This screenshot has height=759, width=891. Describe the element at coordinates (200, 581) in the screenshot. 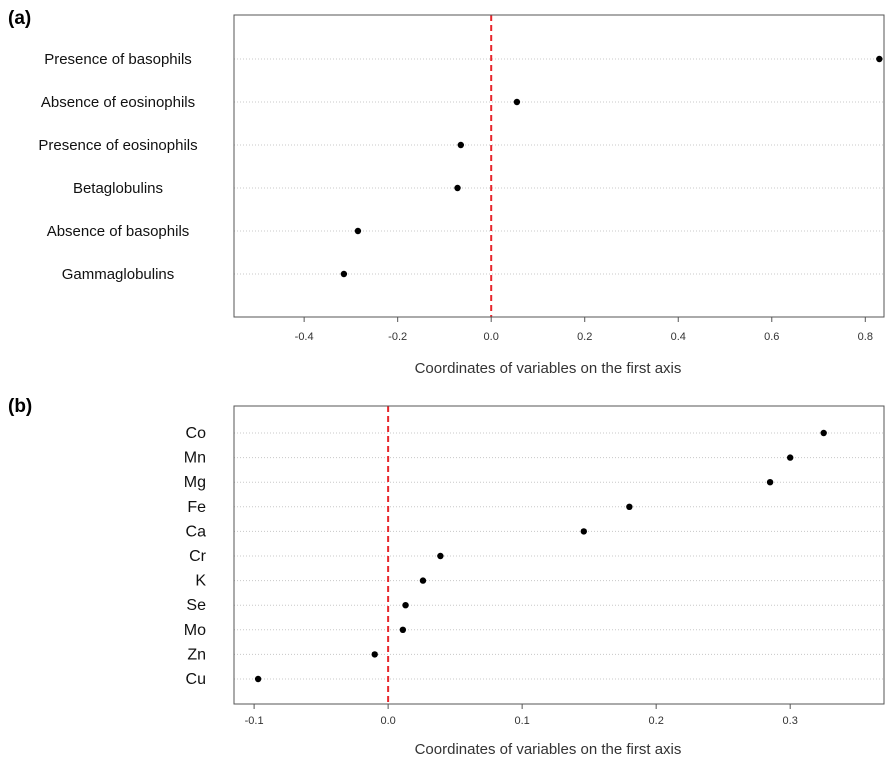

I see `category-label: K` at that location.